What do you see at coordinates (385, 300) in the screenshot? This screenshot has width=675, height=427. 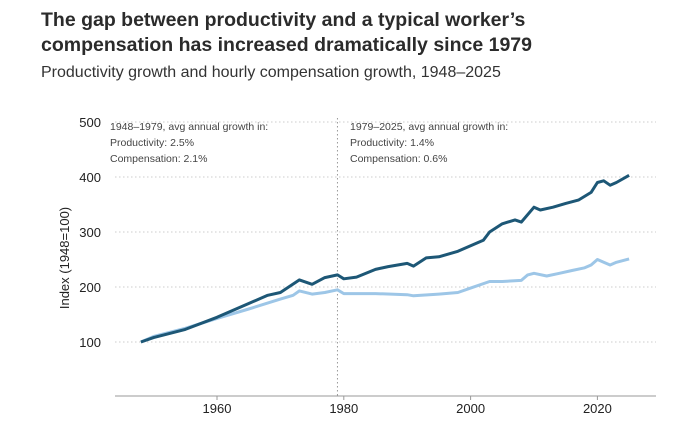 I see `compensation-line` at bounding box center [385, 300].